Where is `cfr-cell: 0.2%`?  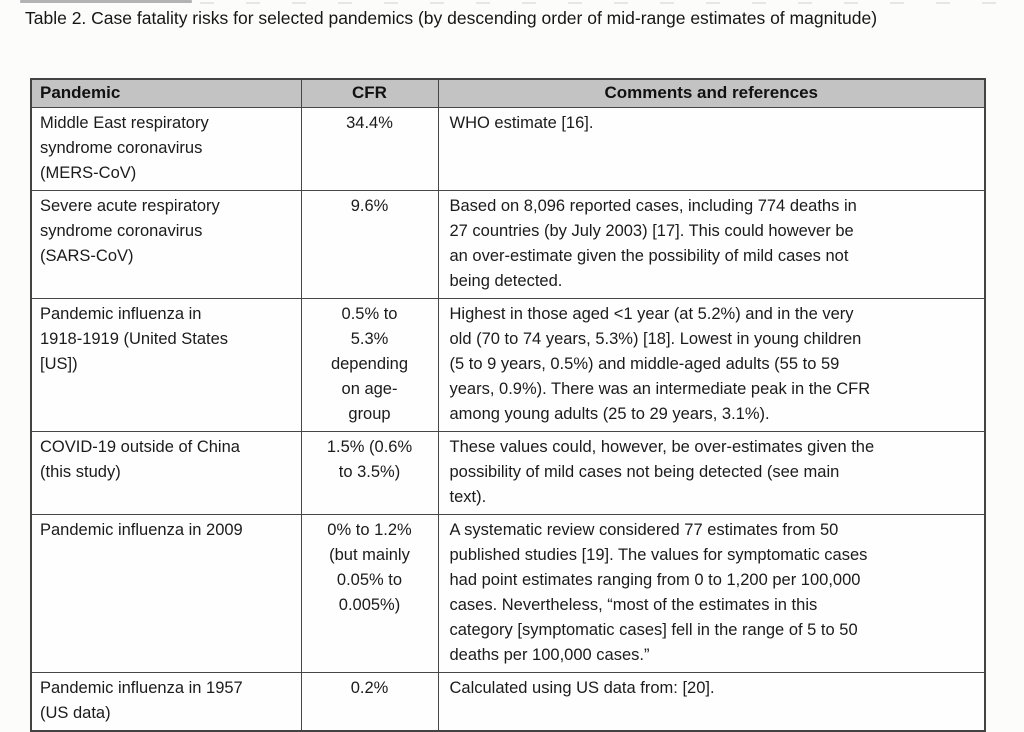
cfr-cell: 0.2% is located at coordinates (369, 701).